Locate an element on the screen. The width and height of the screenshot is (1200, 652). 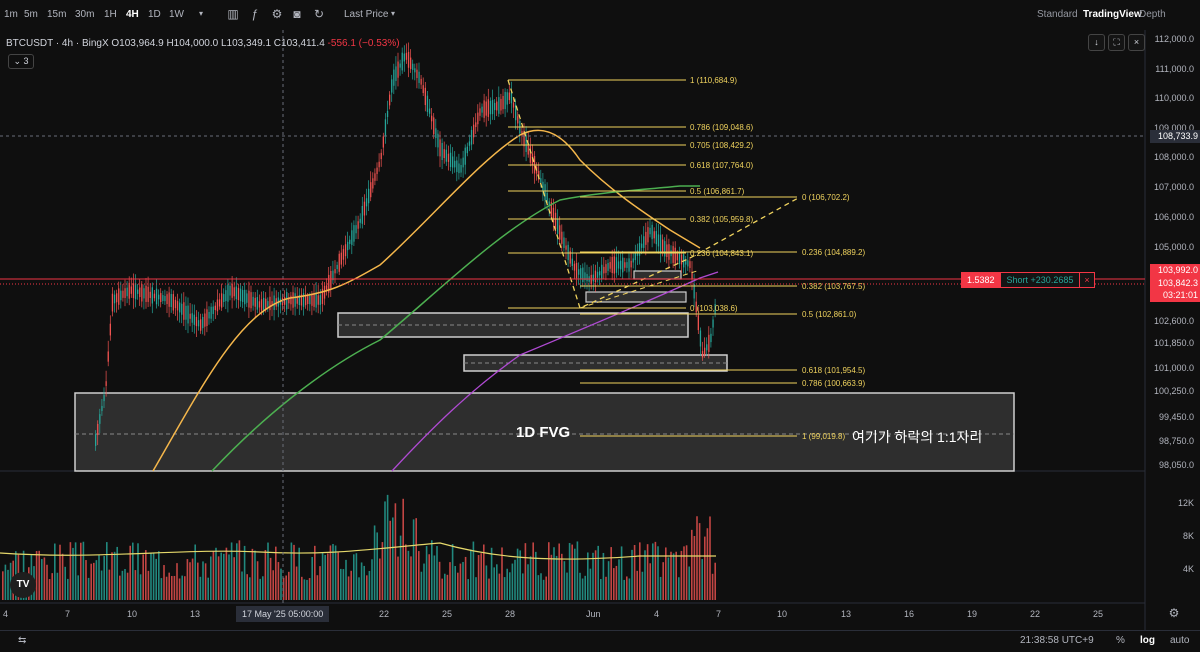
view-standard: Standard is located at coordinates (1057, 14).